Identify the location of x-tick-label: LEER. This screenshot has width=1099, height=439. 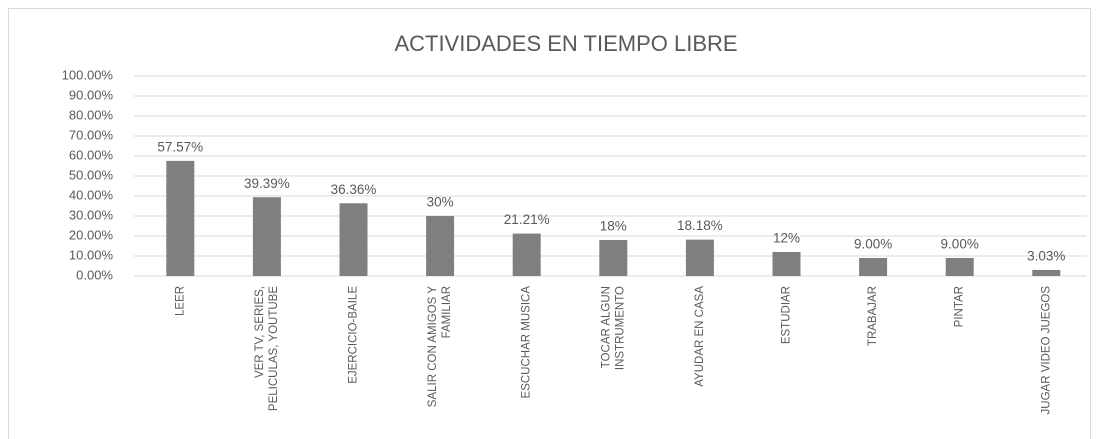
(180, 301).